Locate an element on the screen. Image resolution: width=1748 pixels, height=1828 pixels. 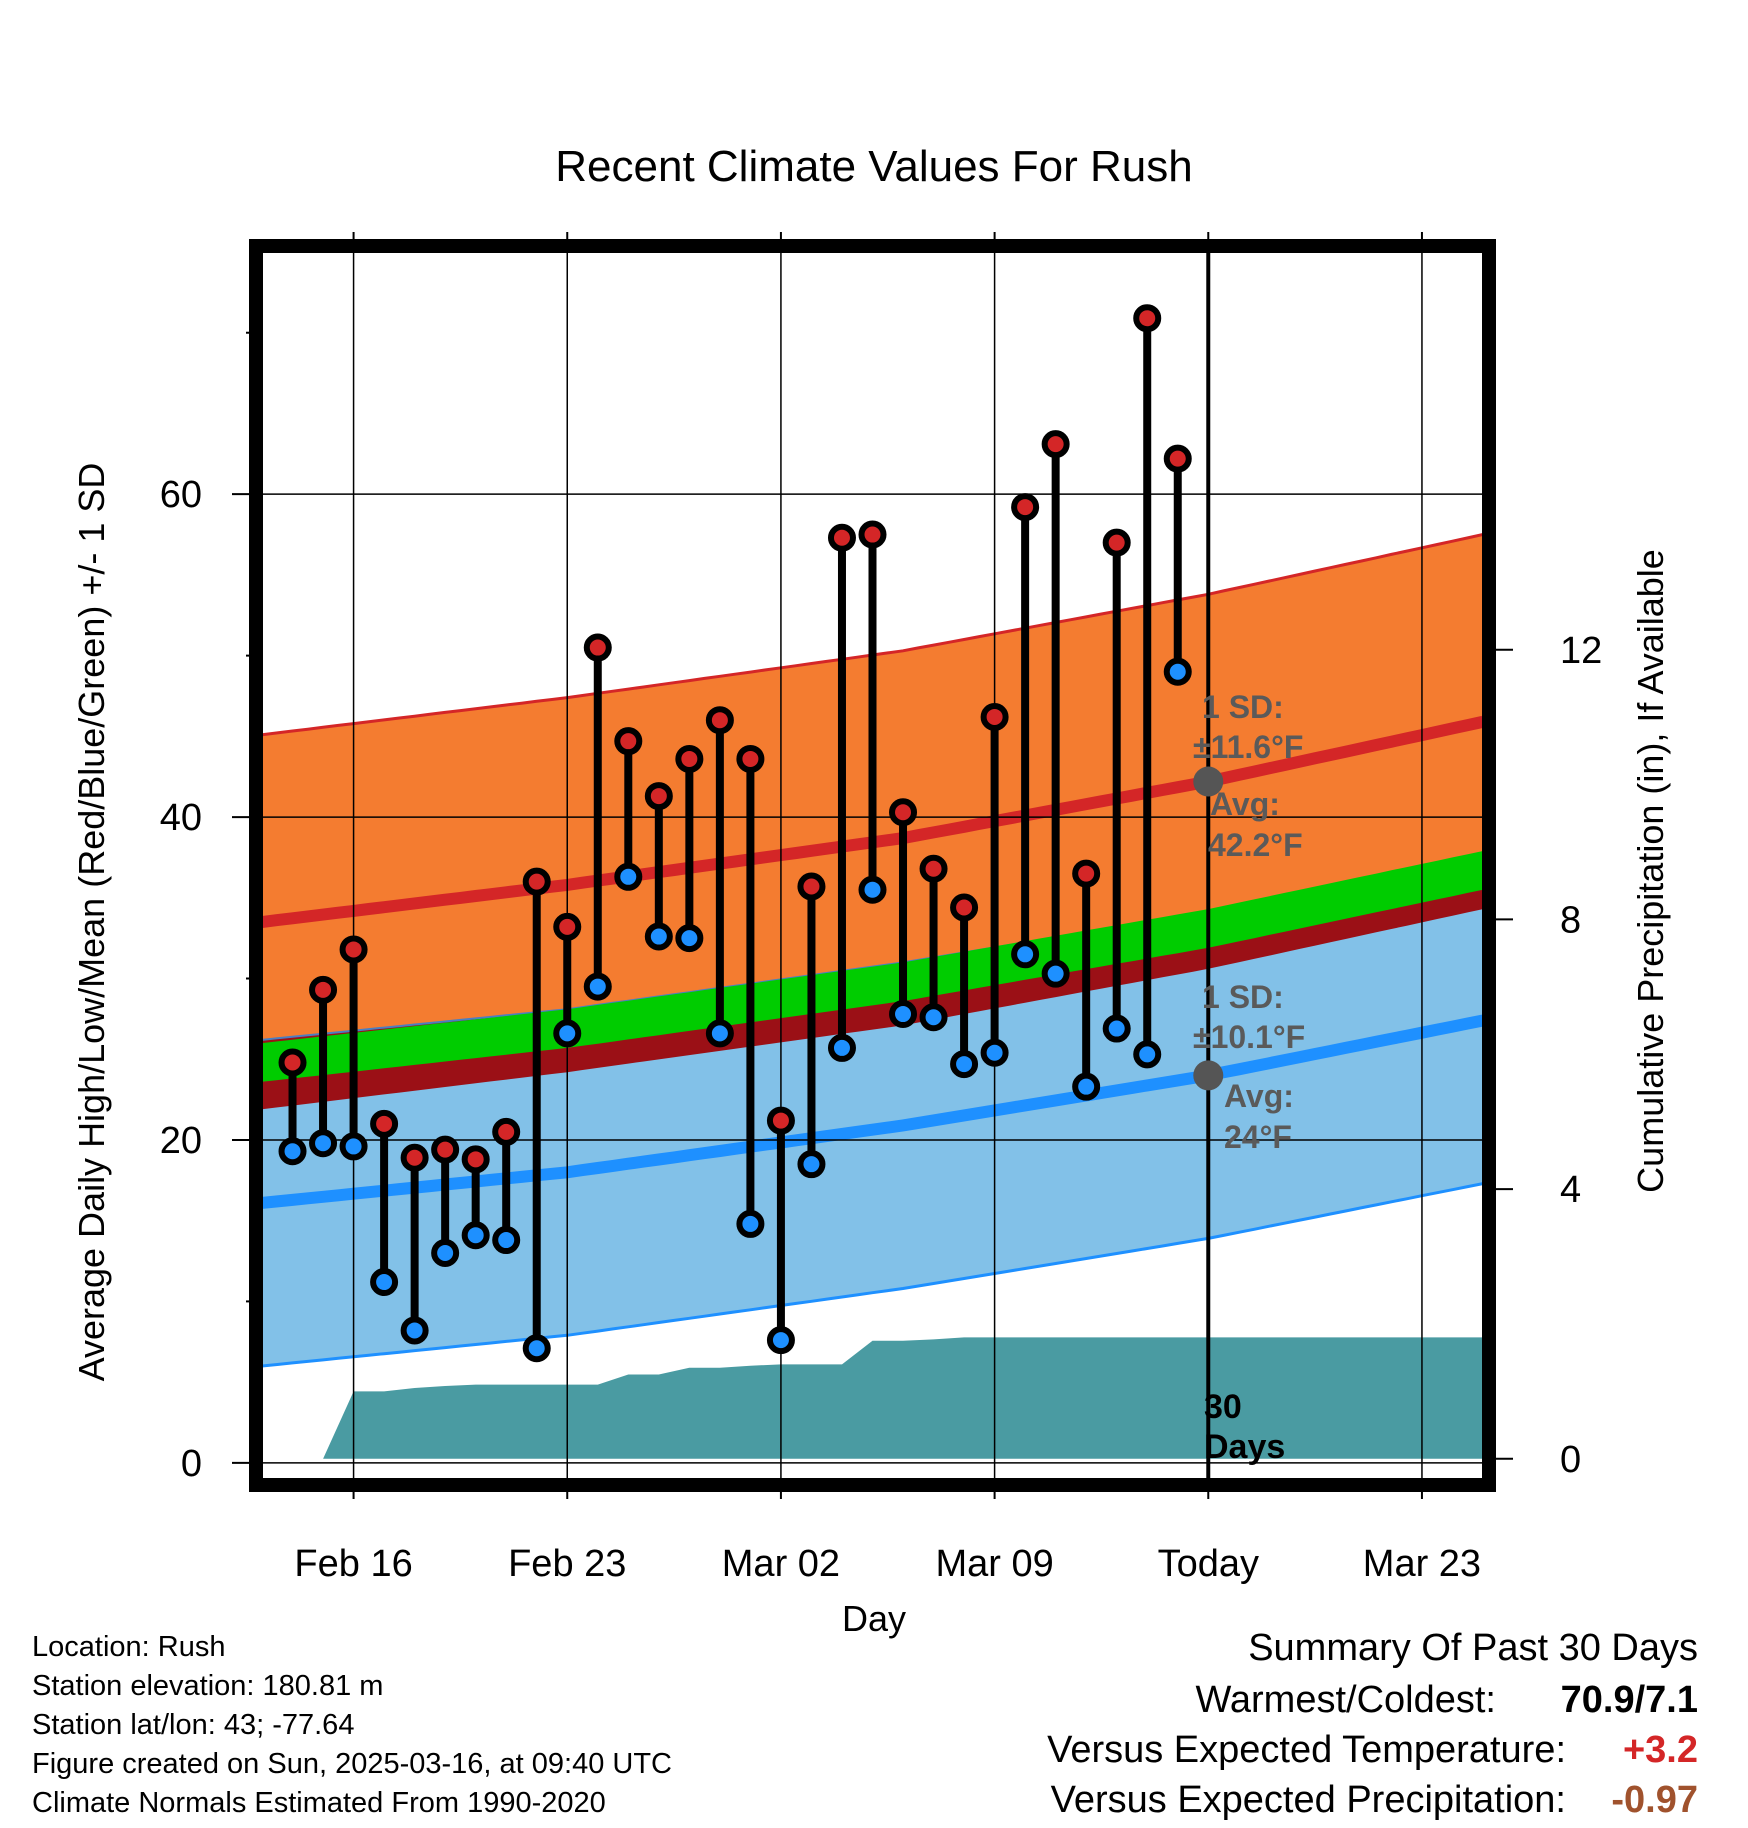
low-sd-value: ±10.1°F is located at coordinates (1249, 1037).